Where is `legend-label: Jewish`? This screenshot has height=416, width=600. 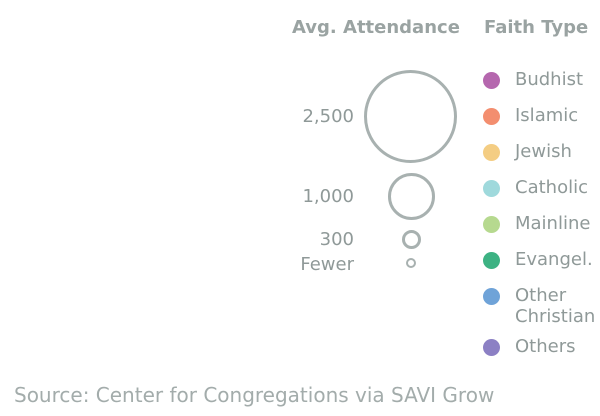 legend-label: Jewish is located at coordinates (543, 151).